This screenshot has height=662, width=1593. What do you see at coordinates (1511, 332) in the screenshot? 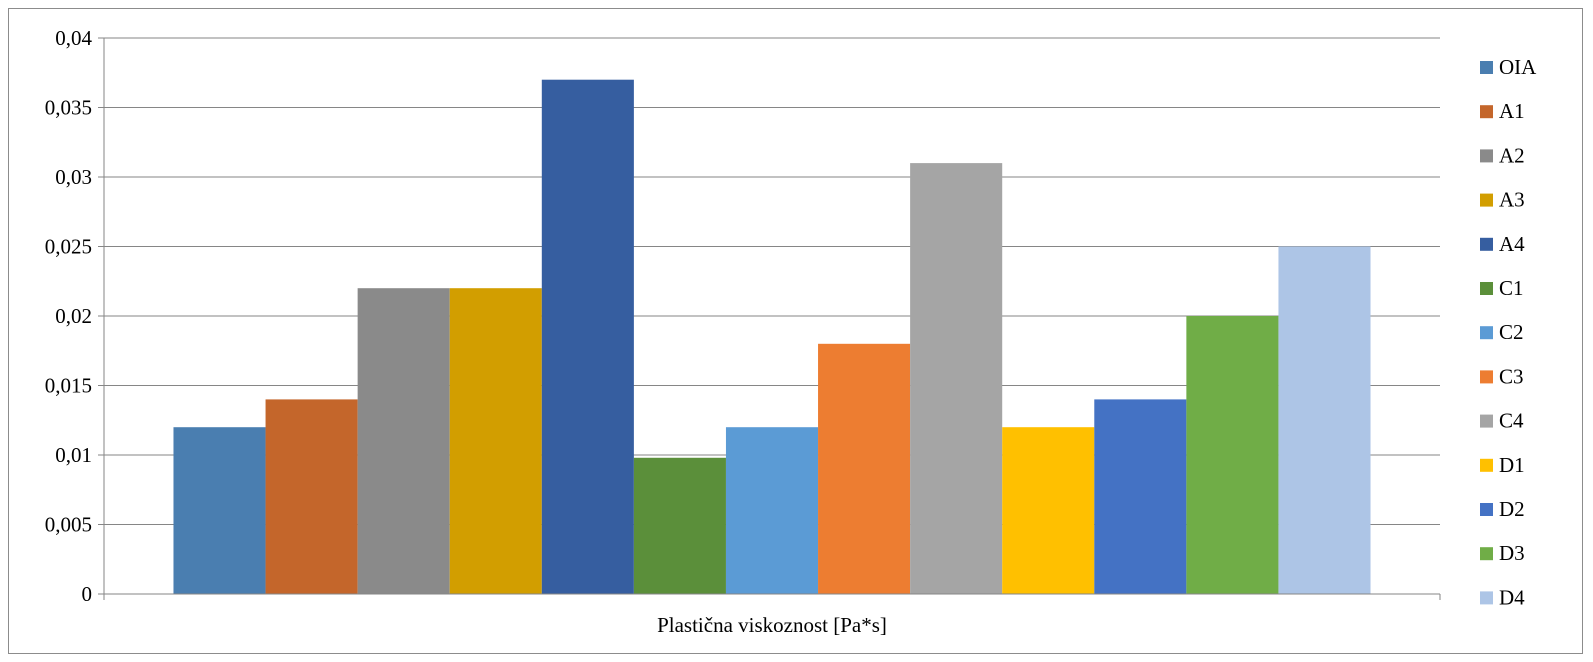
I see `legend-label-c2: C2` at bounding box center [1511, 332].